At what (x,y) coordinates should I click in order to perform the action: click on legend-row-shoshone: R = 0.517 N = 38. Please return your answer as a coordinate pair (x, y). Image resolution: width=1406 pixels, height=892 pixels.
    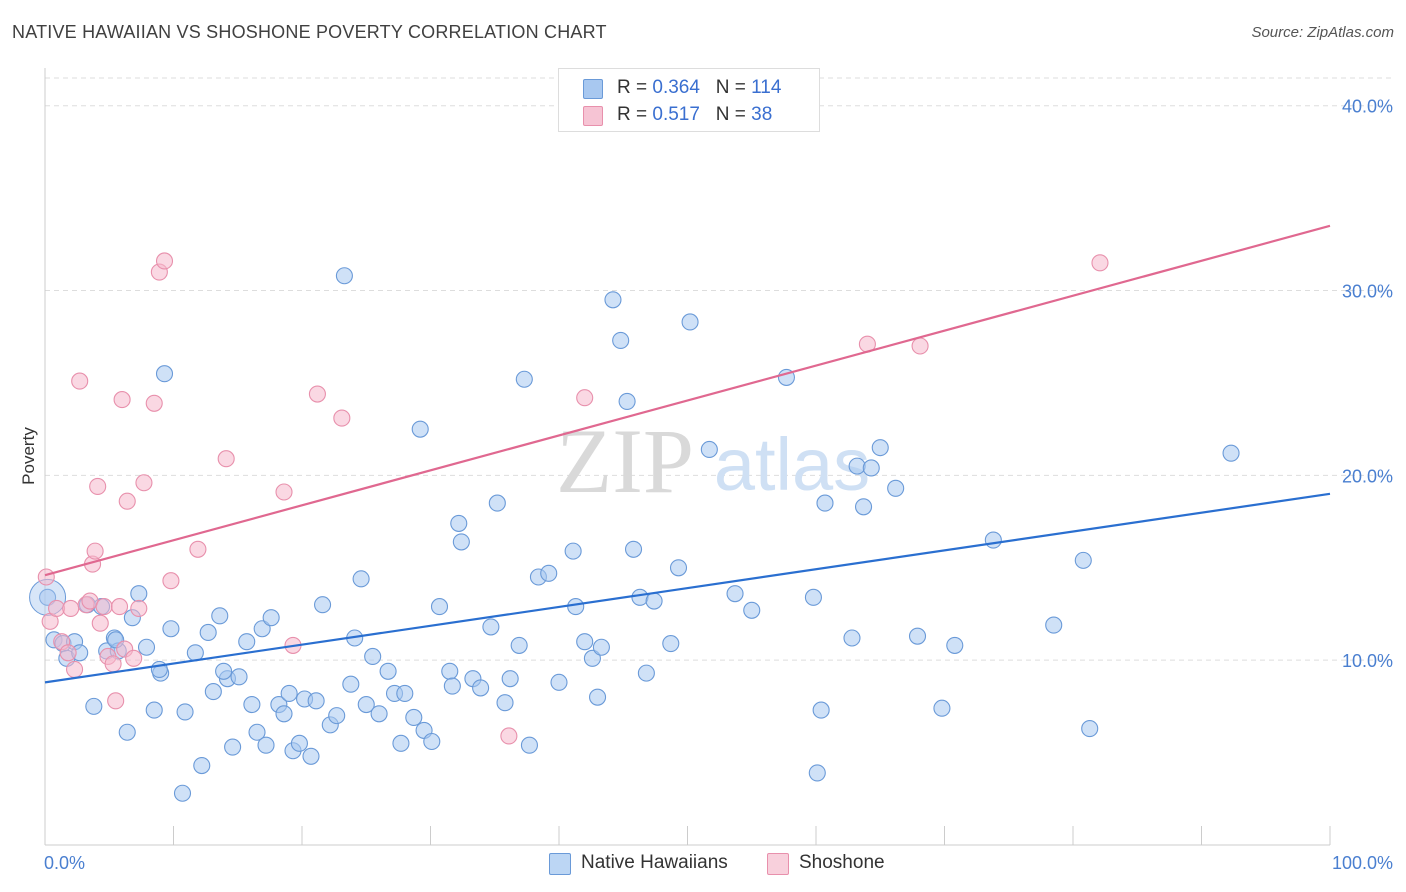
    Looking at the image, I should click on (677, 116).